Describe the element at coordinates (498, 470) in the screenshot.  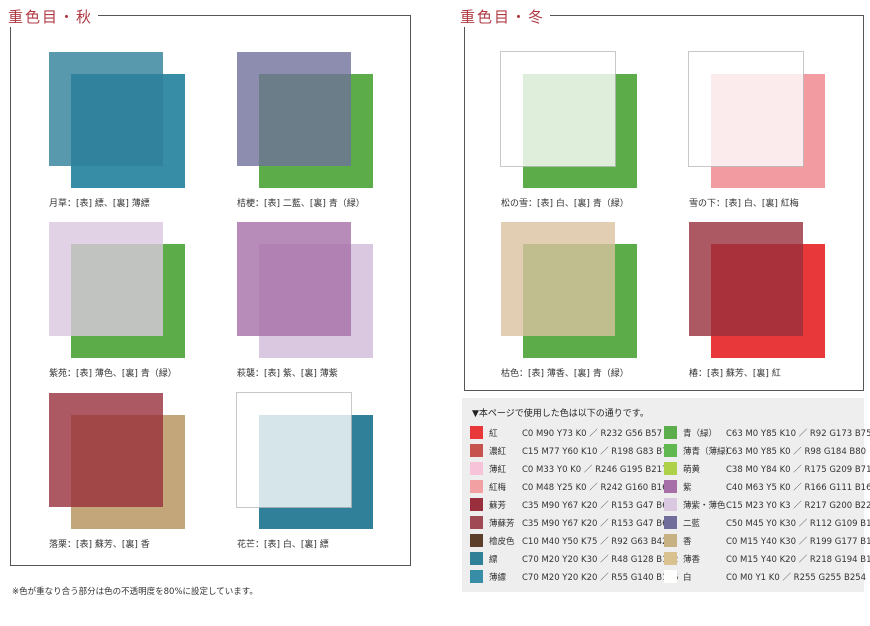
I see `color-name: 薄紅` at that location.